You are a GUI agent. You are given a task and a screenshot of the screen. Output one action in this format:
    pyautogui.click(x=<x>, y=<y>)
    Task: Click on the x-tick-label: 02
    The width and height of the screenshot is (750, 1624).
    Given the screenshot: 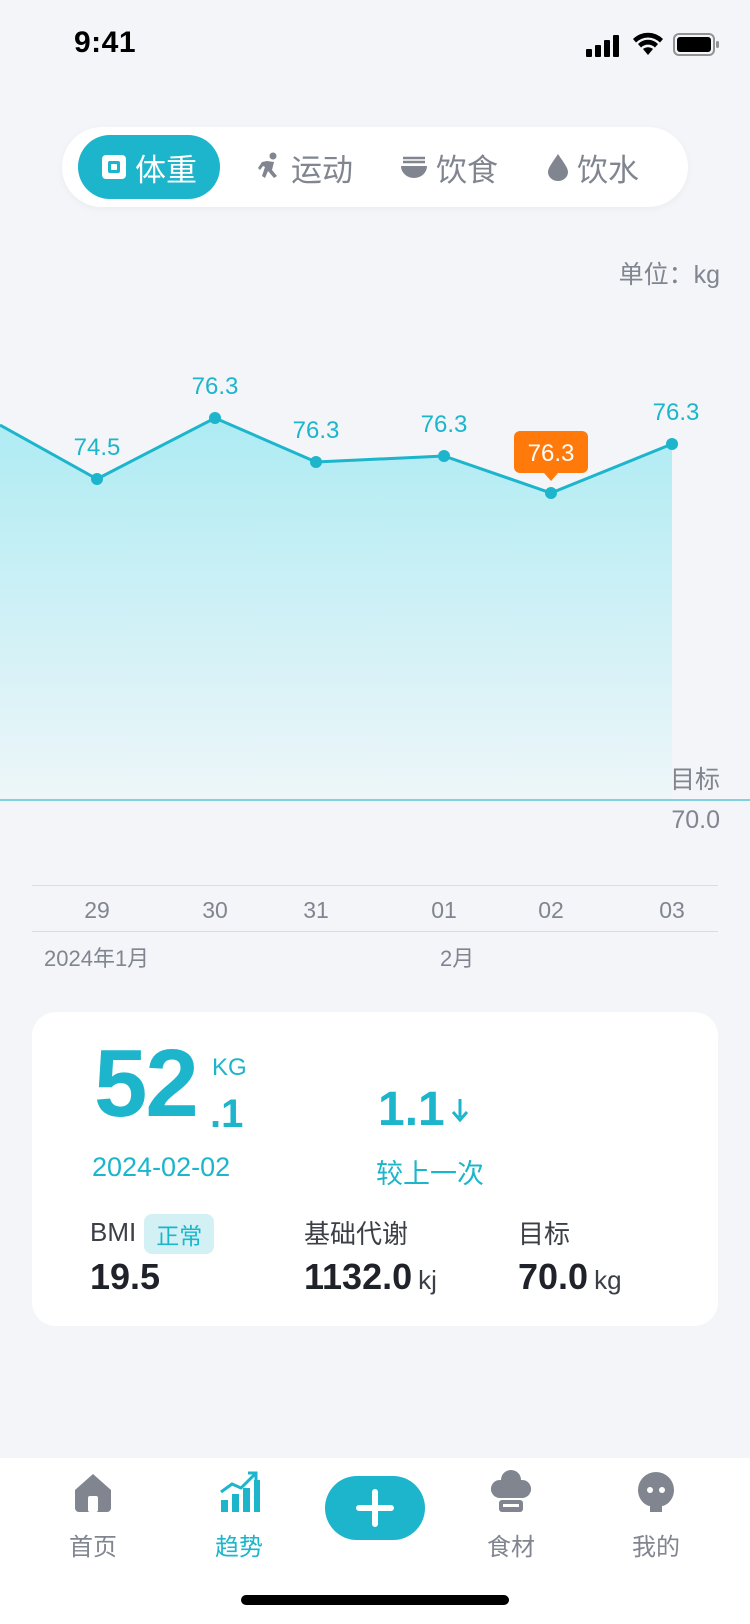 What is the action you would take?
    pyautogui.click(x=551, y=910)
    